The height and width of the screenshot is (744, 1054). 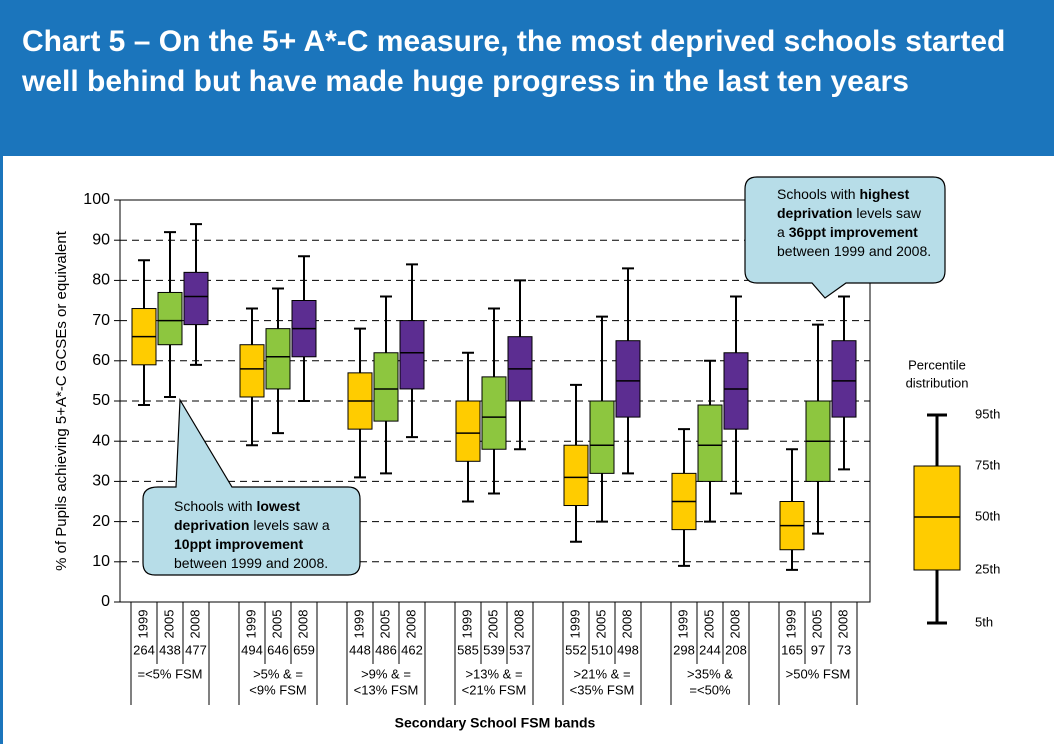 I want to click on count-label: 97, so click(x=818, y=649).